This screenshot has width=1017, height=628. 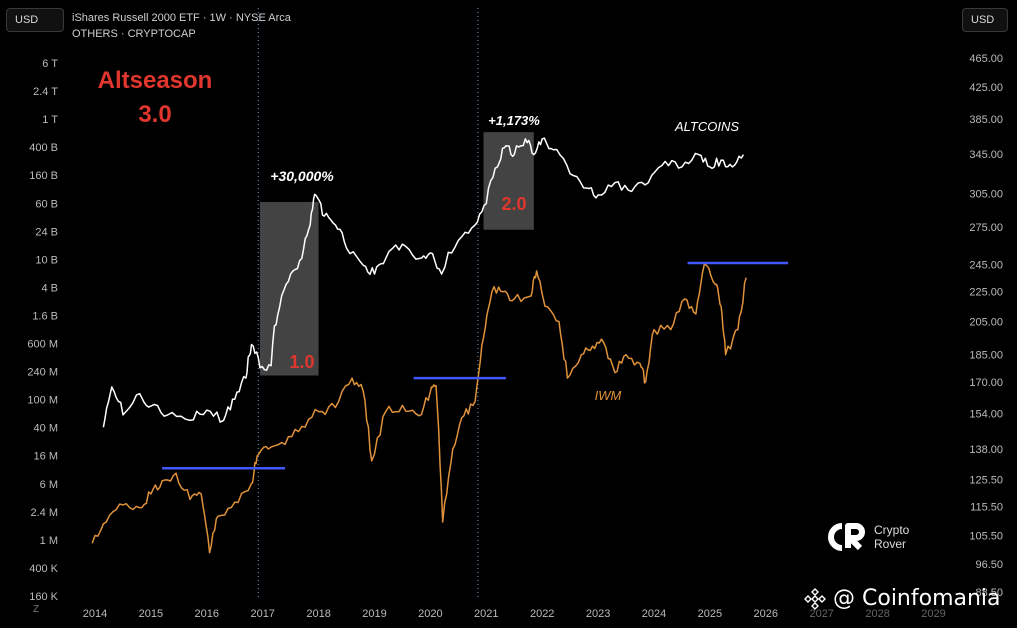 What do you see at coordinates (917, 598) in the screenshot?
I see `watermark-text: @ Coinfomania` at bounding box center [917, 598].